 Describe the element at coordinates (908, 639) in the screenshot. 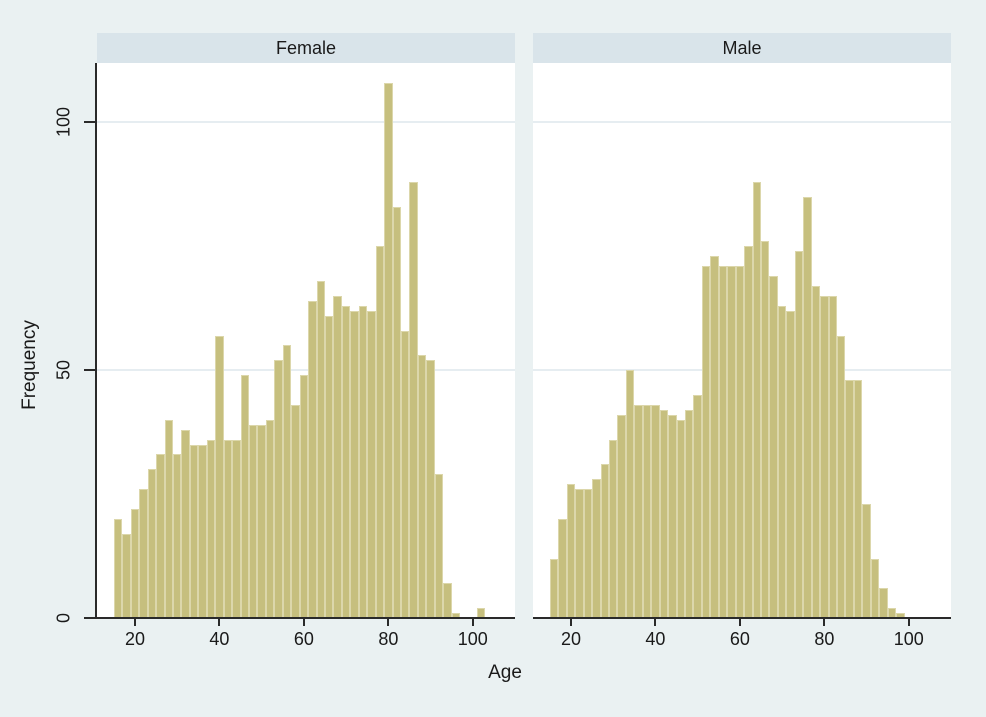

I see `x-tick-label: 100` at that location.